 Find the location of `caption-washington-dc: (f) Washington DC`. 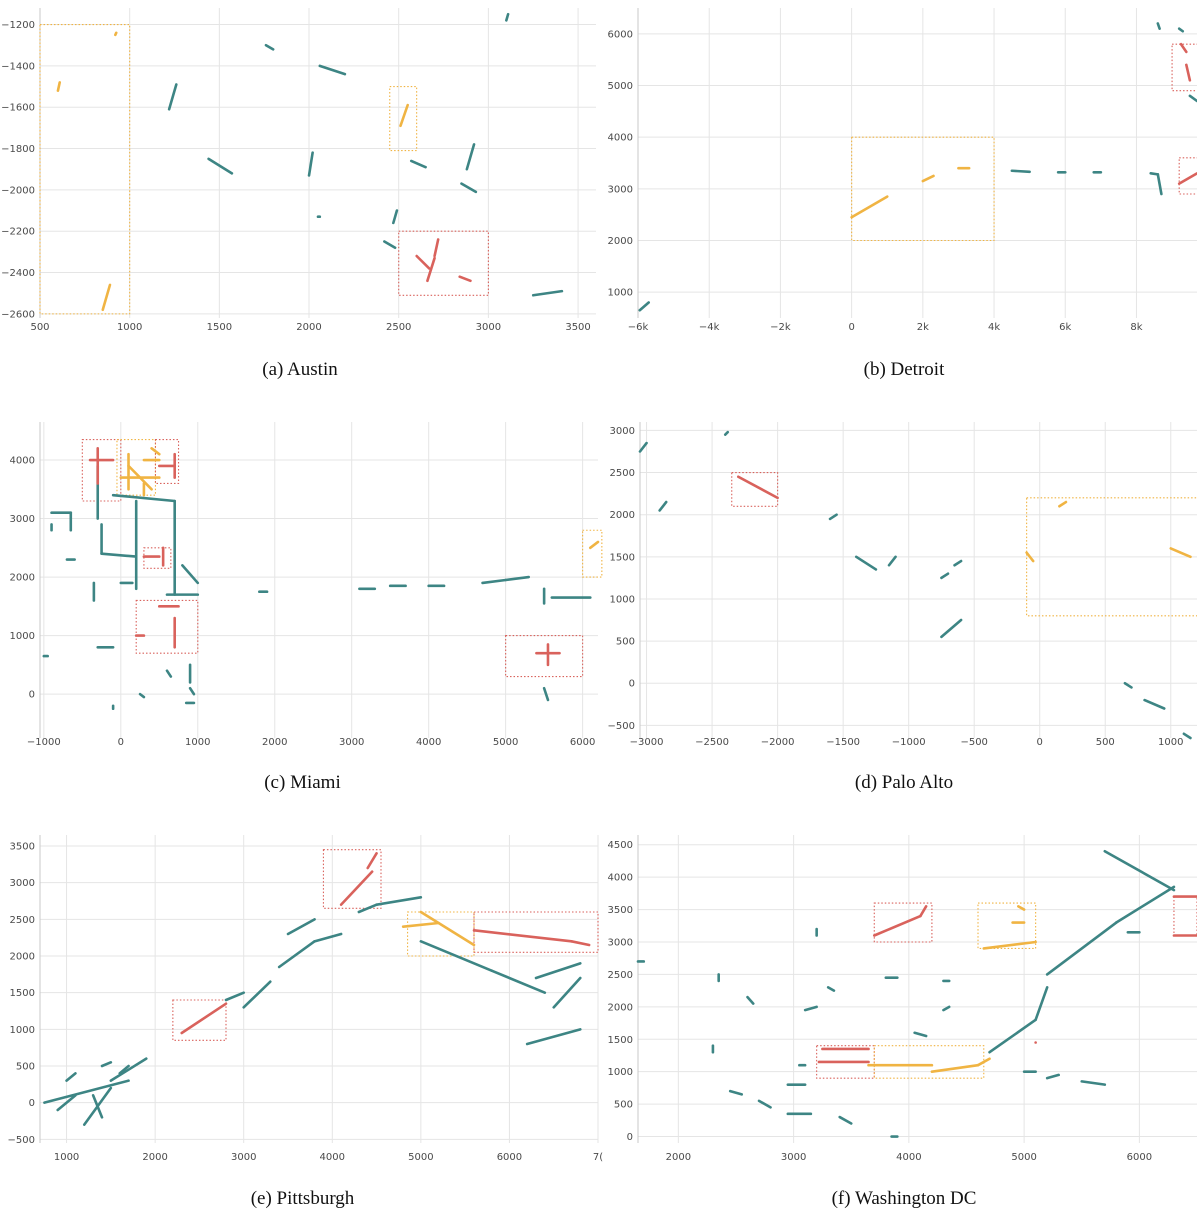

caption-washington-dc: (f) Washington DC is located at coordinates (904, 1198).